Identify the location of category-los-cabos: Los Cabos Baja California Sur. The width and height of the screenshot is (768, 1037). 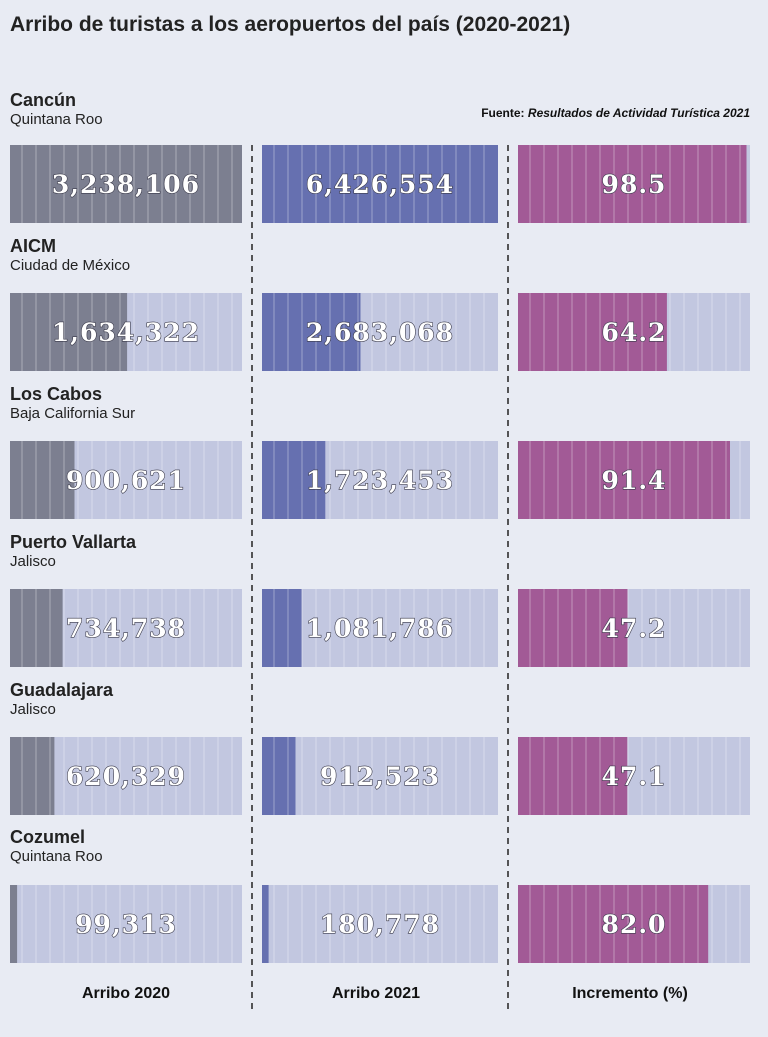
(190, 404).